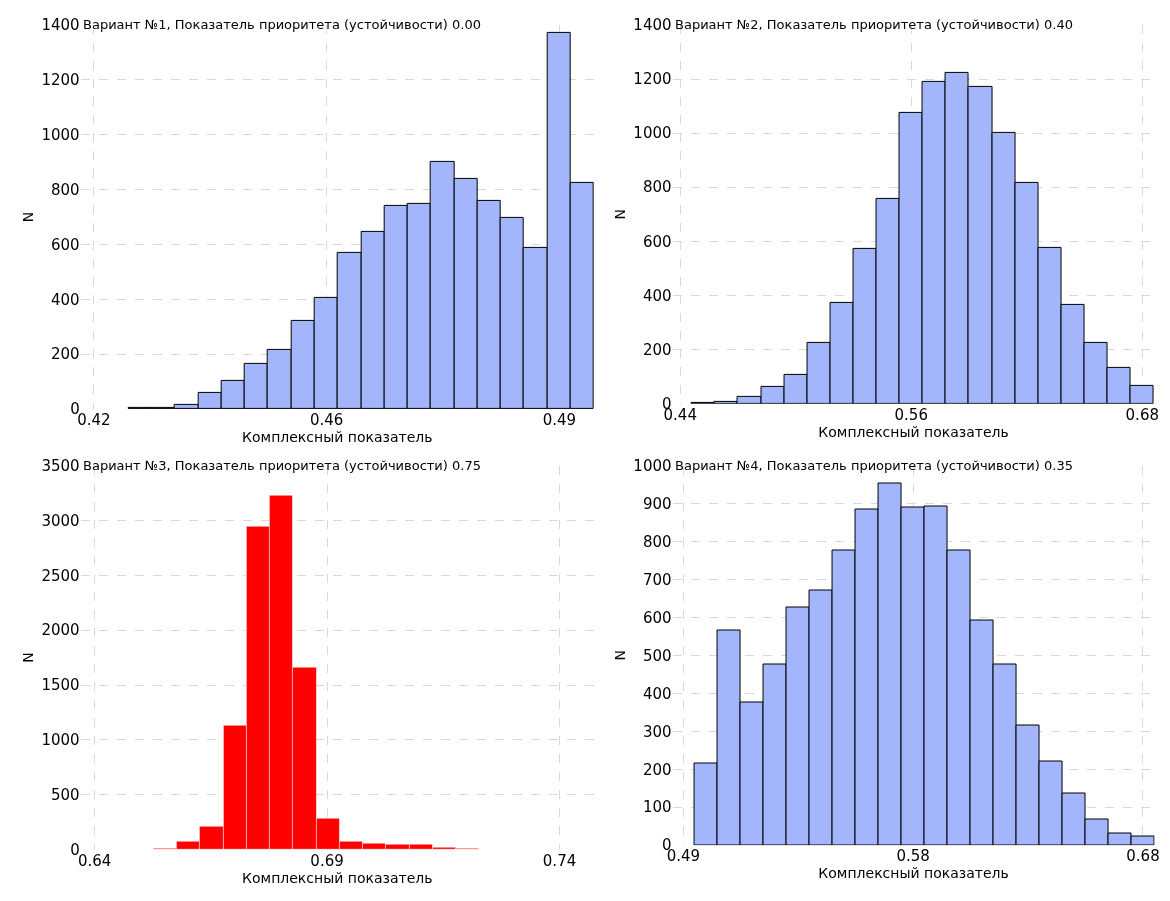 This screenshot has height=901, width=1170. What do you see at coordinates (657, 503) in the screenshot?
I see `y-tick-label: 900` at bounding box center [657, 503].